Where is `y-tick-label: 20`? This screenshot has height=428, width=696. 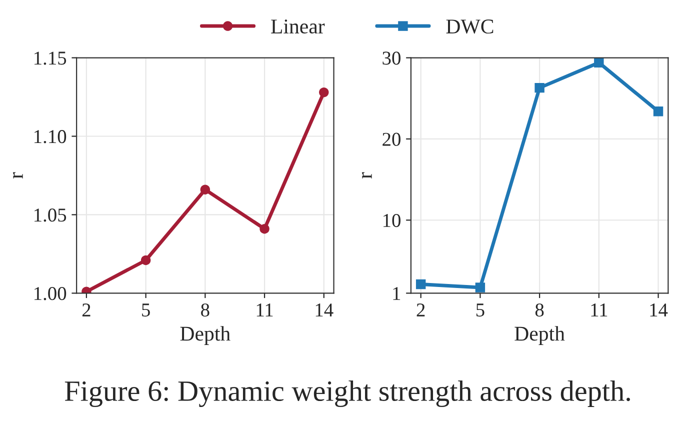
y-tick-label: 20 is located at coordinates (391, 139).